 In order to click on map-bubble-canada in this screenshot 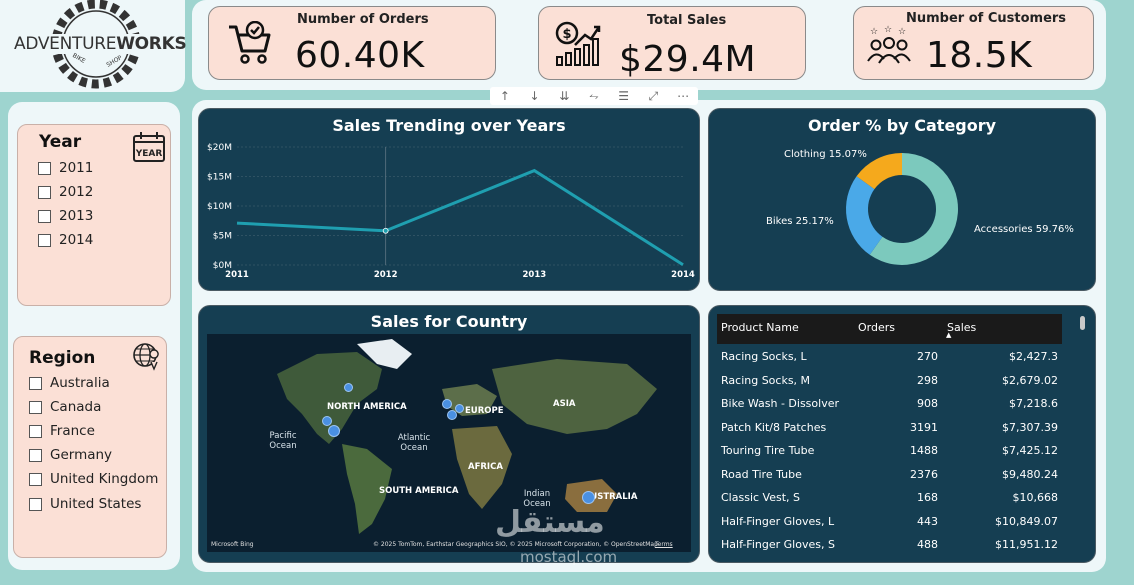, I will do `click(348, 387)`.